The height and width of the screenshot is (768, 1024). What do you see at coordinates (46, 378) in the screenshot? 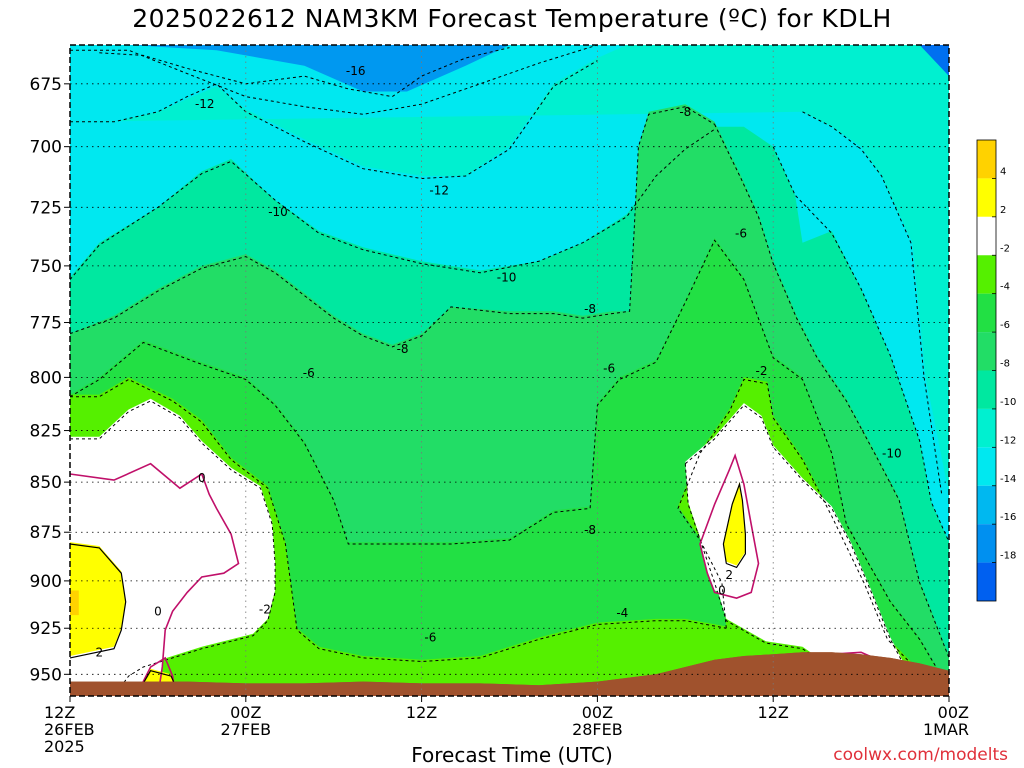
I see `y-tick-label: 800` at bounding box center [46, 378].